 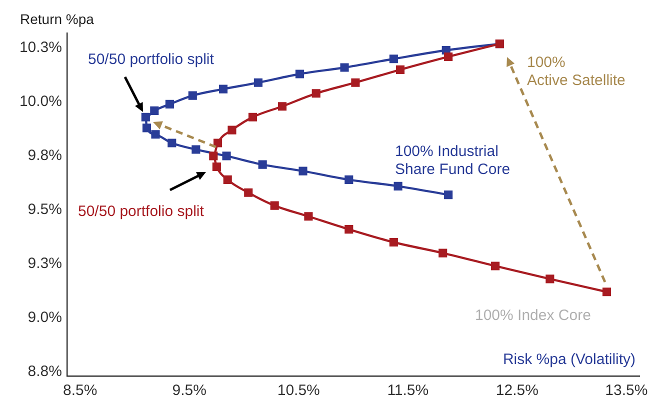 I want to click on y-tick-label: 9.3%, so click(x=45, y=263).